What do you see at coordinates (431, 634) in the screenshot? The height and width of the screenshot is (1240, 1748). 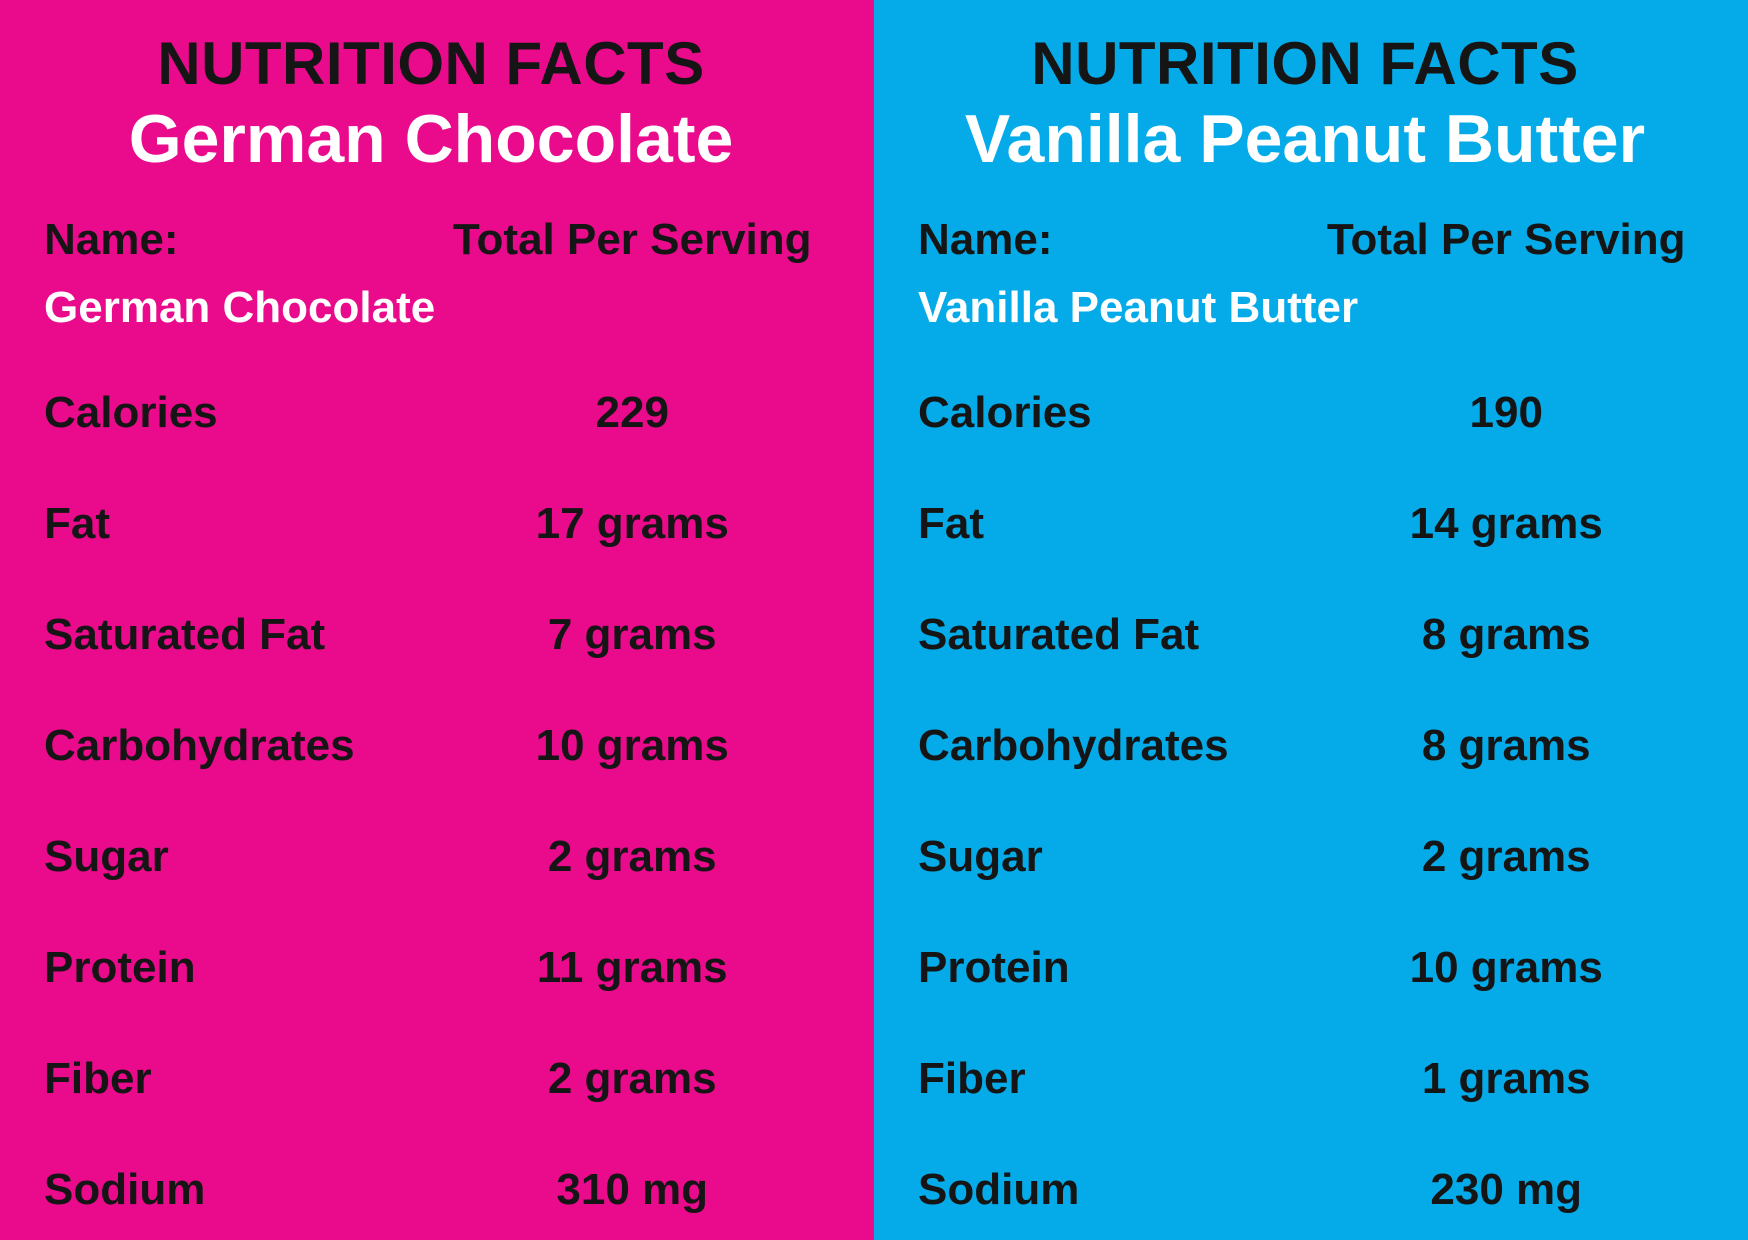 I see `table-row: Saturated Fat 7 grams` at bounding box center [431, 634].